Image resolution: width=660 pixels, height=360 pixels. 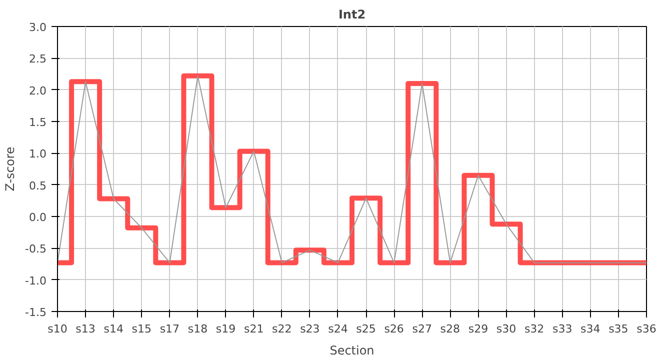 I want to click on y-tick-label: 2.5, so click(x=38, y=59).